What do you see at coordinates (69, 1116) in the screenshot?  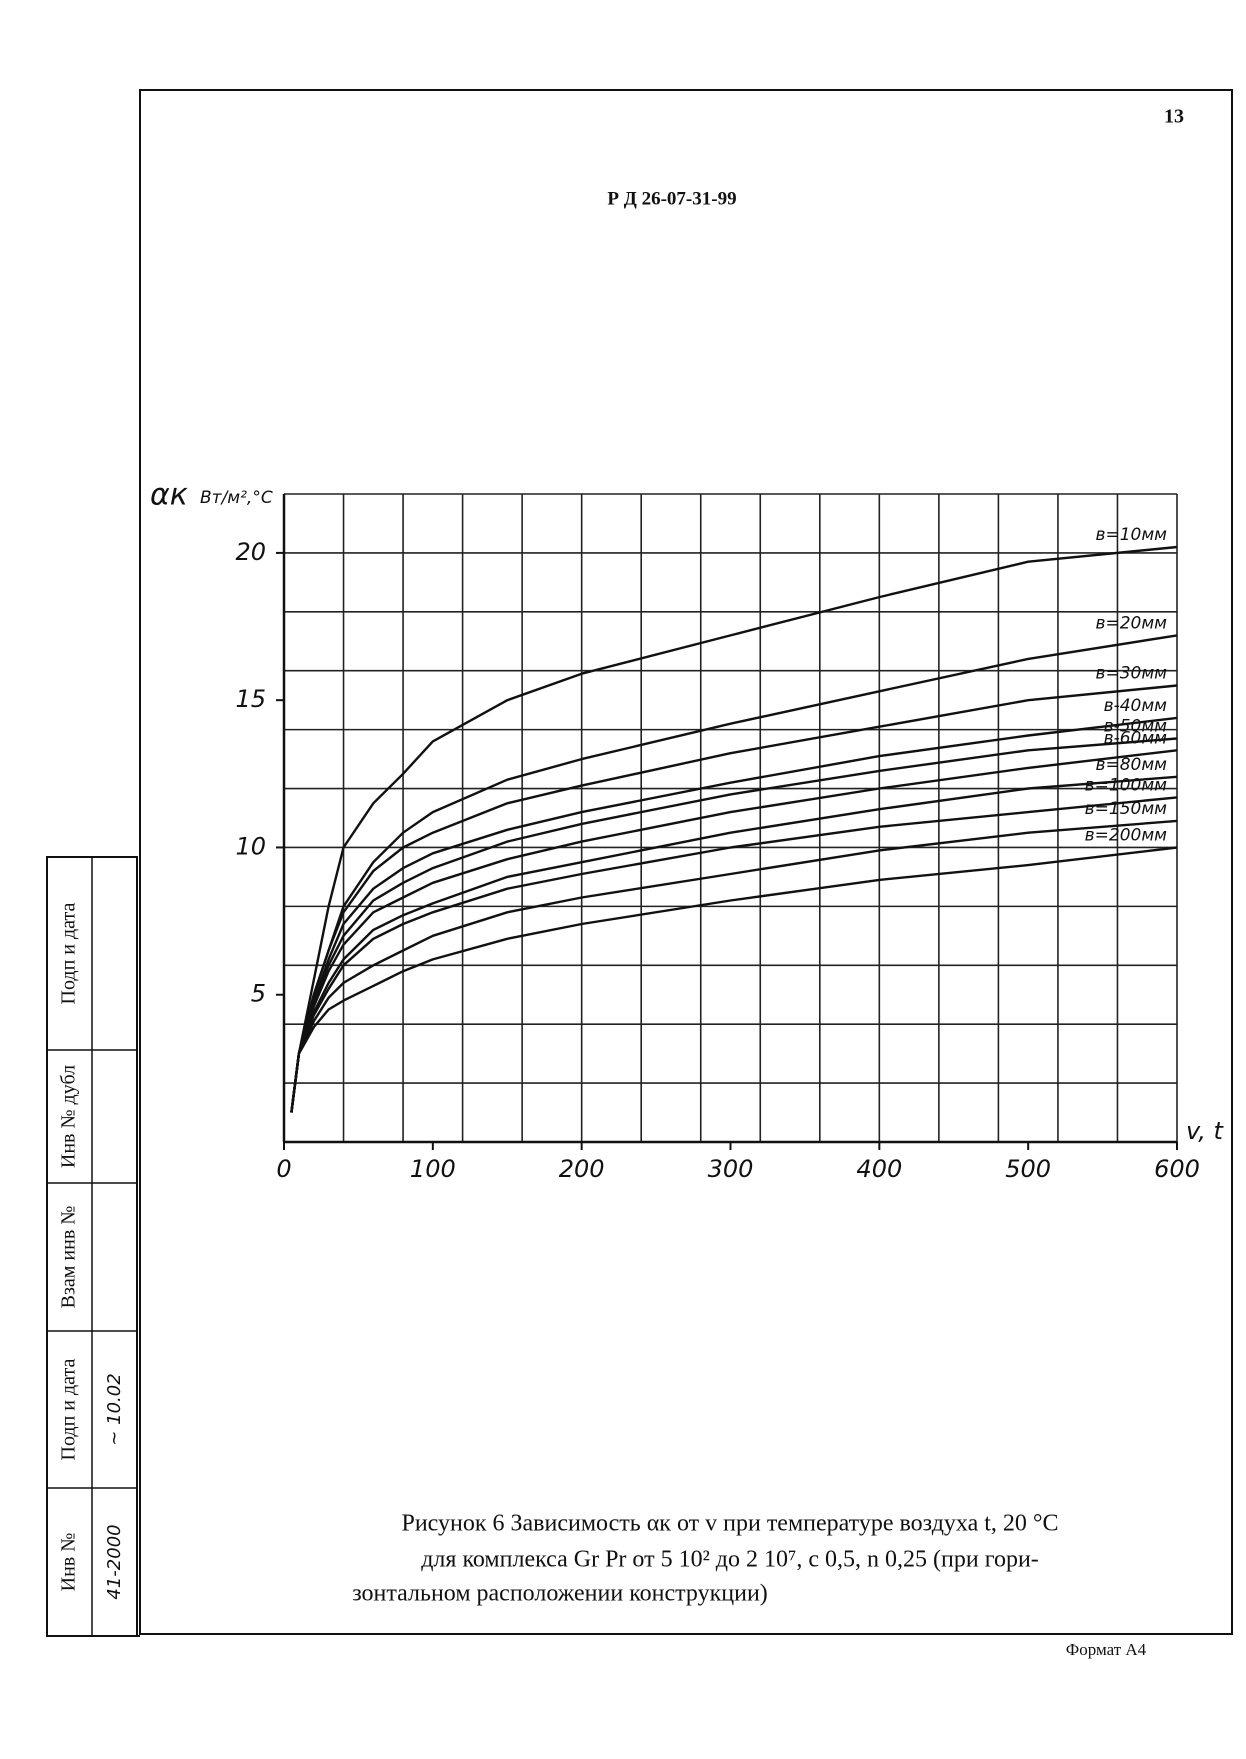 I see `stamp-label: Инв № дубл` at bounding box center [69, 1116].